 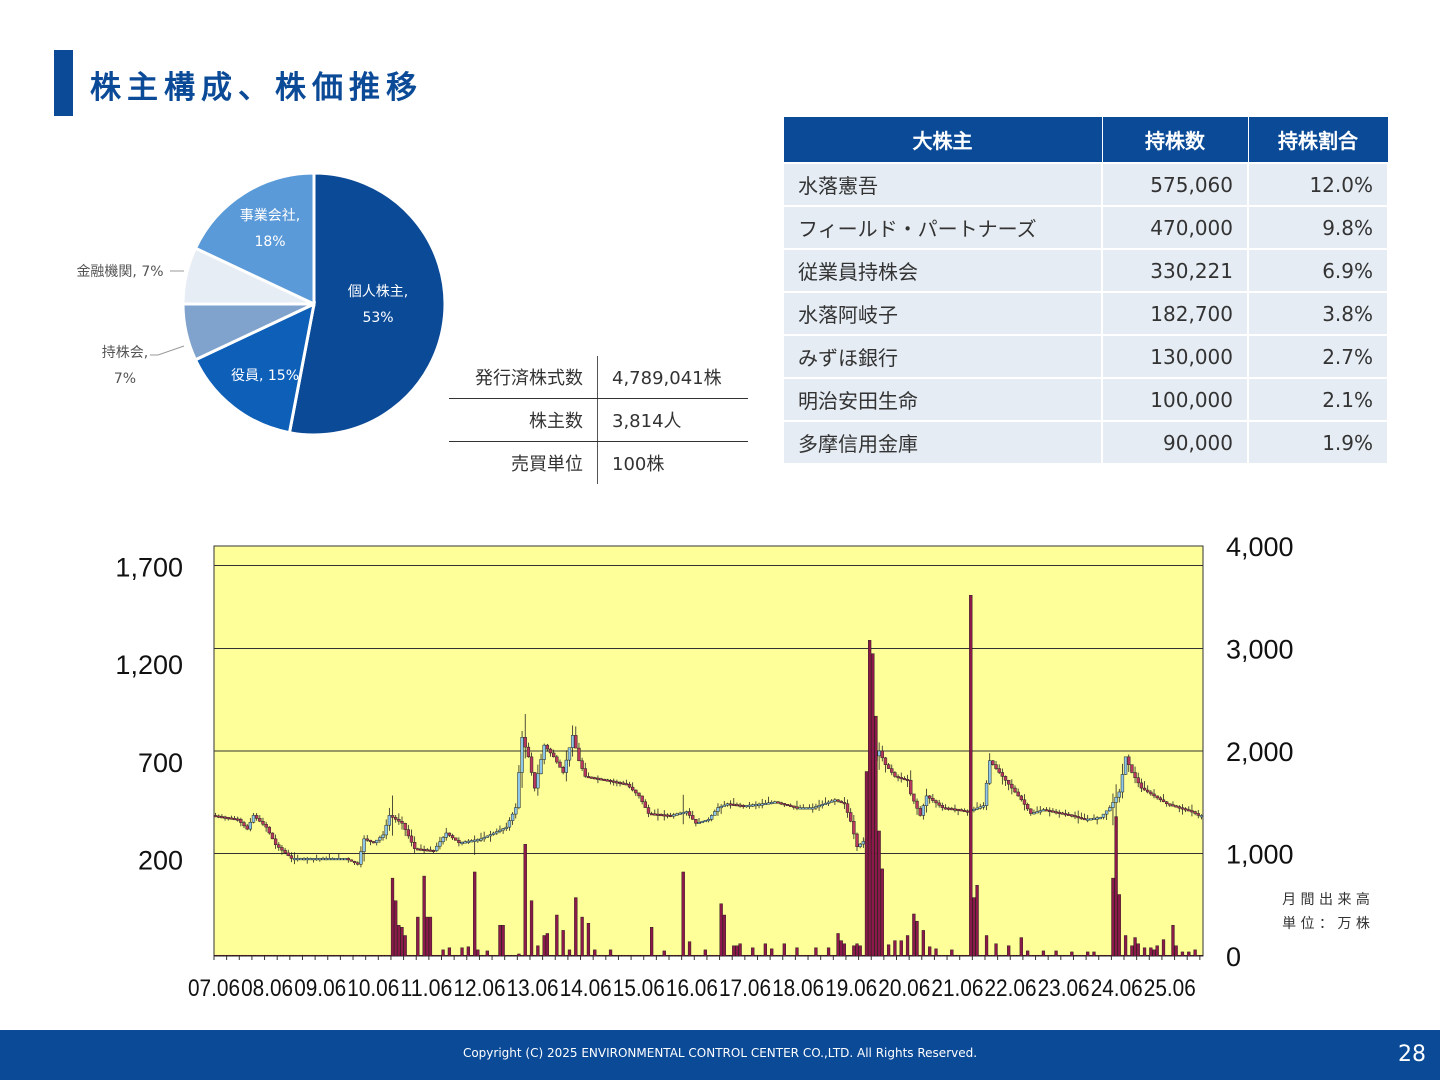 I want to click on x-tick-label: 24.06, so click(x=1117, y=988).